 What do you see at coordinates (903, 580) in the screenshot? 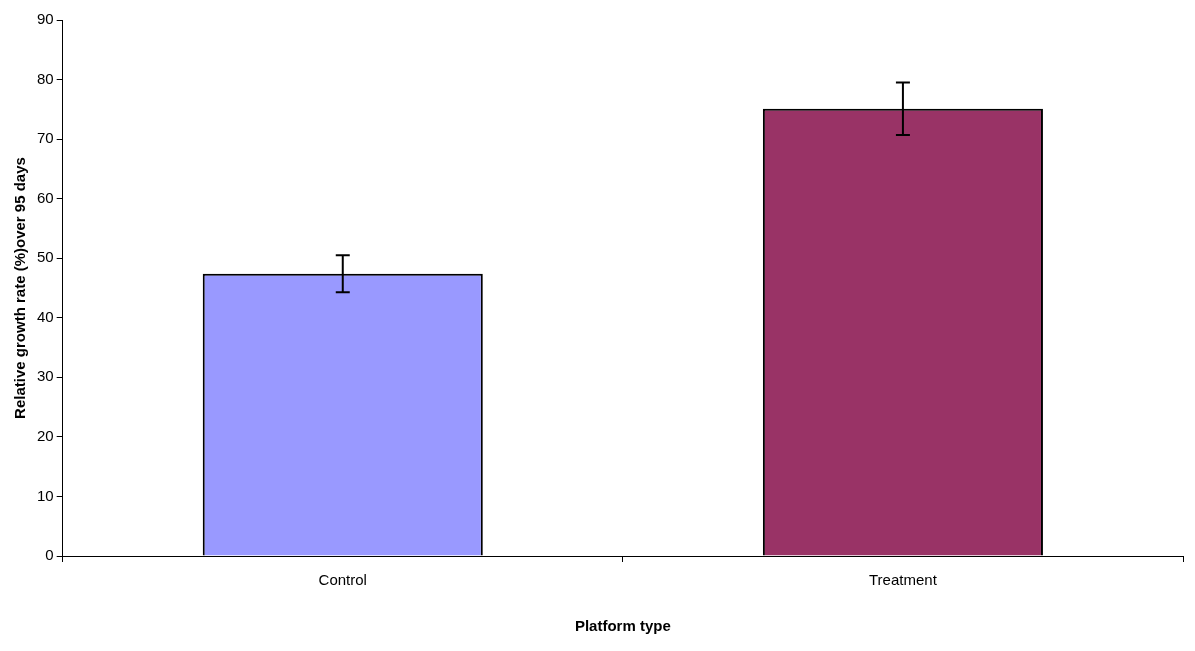
I see `x-tick-label: Treatment` at bounding box center [903, 580].